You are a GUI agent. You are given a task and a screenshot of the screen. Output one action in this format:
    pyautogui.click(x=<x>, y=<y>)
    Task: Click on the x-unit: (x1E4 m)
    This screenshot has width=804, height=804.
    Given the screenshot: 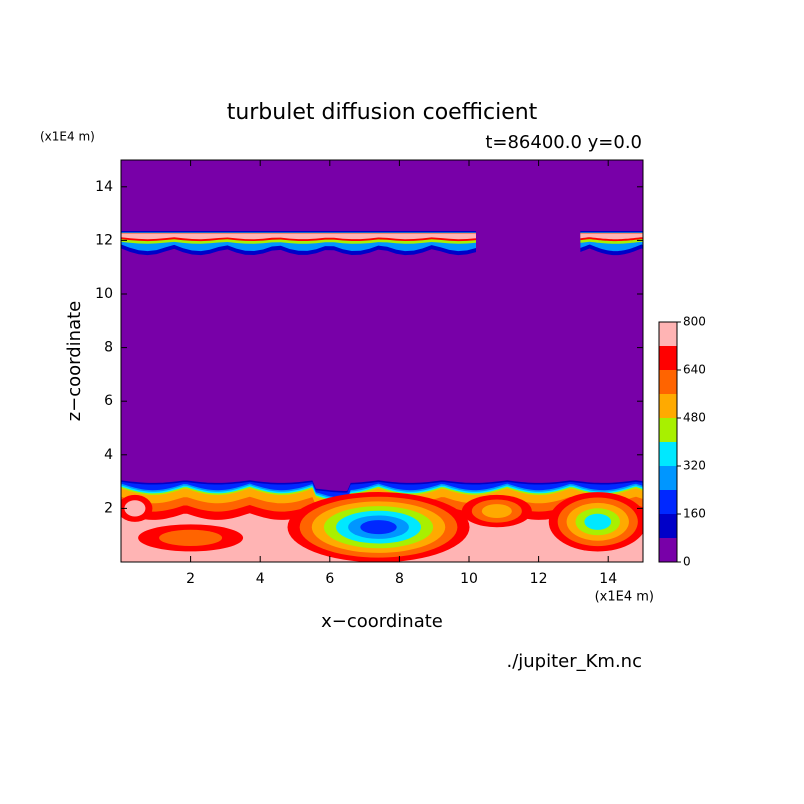 What is the action you would take?
    pyautogui.click(x=624, y=597)
    